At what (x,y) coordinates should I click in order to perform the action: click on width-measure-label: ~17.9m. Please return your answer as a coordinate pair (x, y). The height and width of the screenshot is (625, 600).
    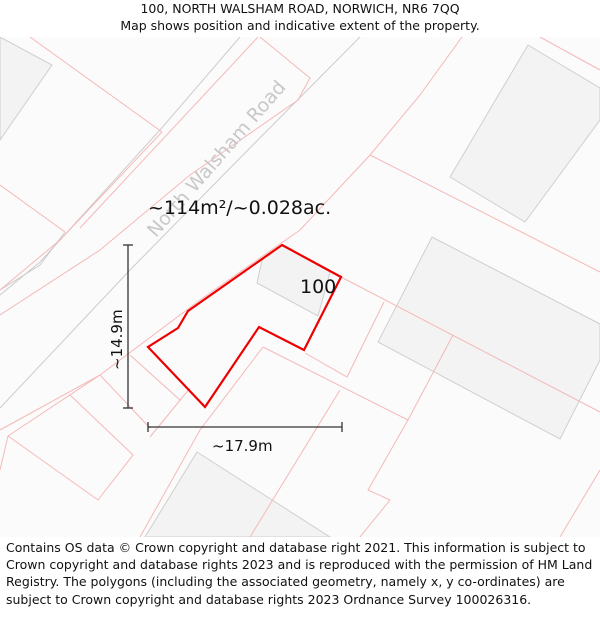
    Looking at the image, I should click on (242, 446).